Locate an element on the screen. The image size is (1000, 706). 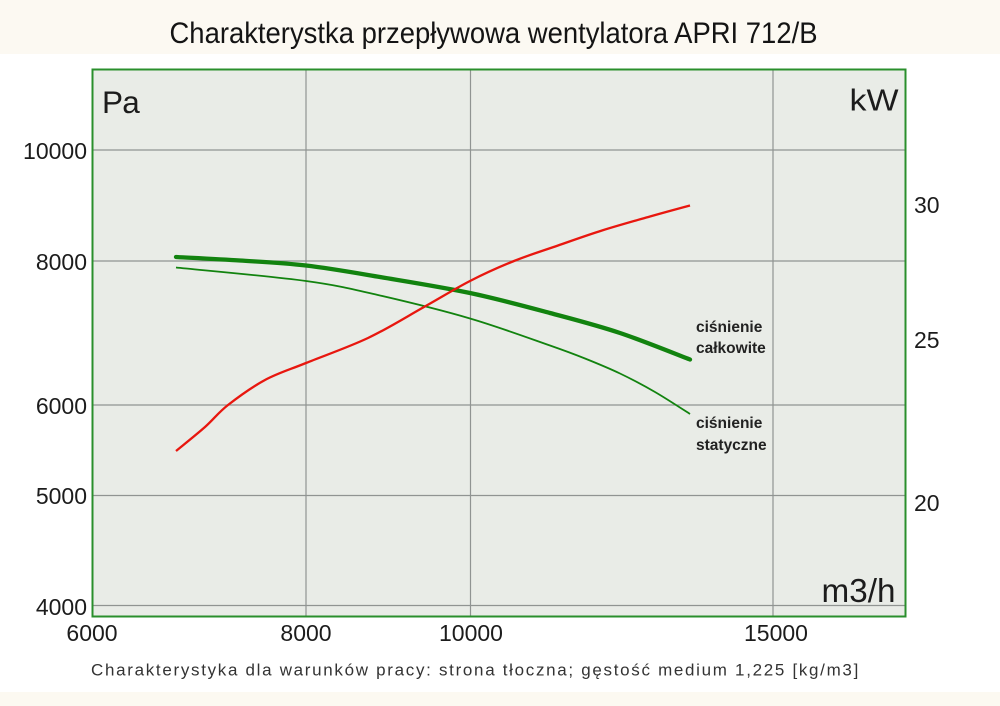
svg-text: m3/h is located at coordinates (859, 590).